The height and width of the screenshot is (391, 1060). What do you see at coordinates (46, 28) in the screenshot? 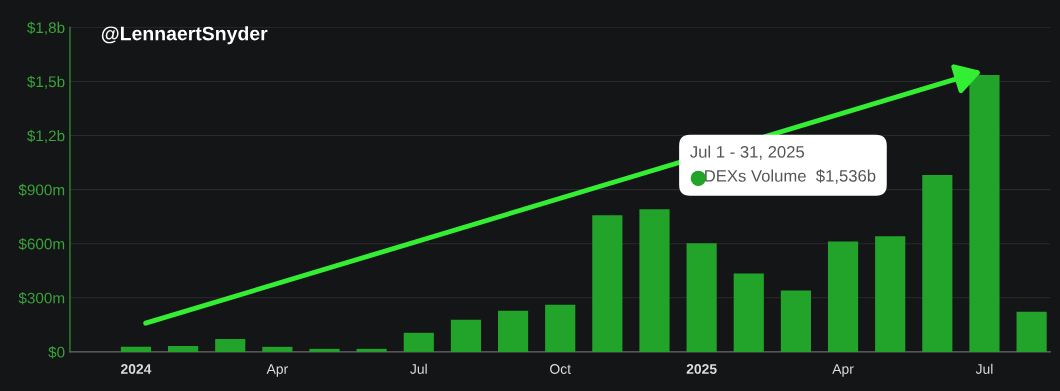
I see `y-tick-label: $1,8b` at bounding box center [46, 28].